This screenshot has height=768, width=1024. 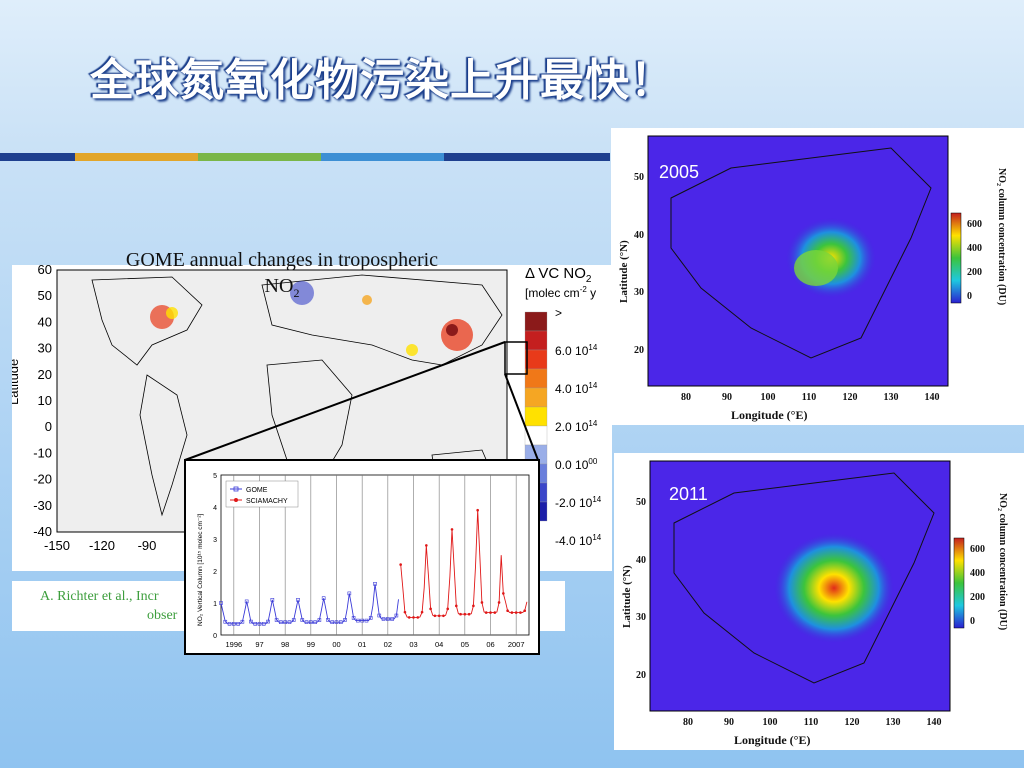 I want to click on china-x-tick: 100, so click(x=770, y=722).